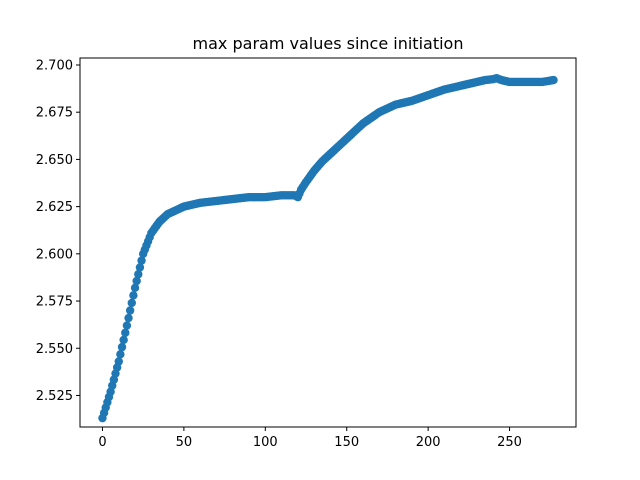  What do you see at coordinates (310, 438) in the screenshot?
I see `x-axis-ticks: 0 50 100 150 200 250` at bounding box center [310, 438].